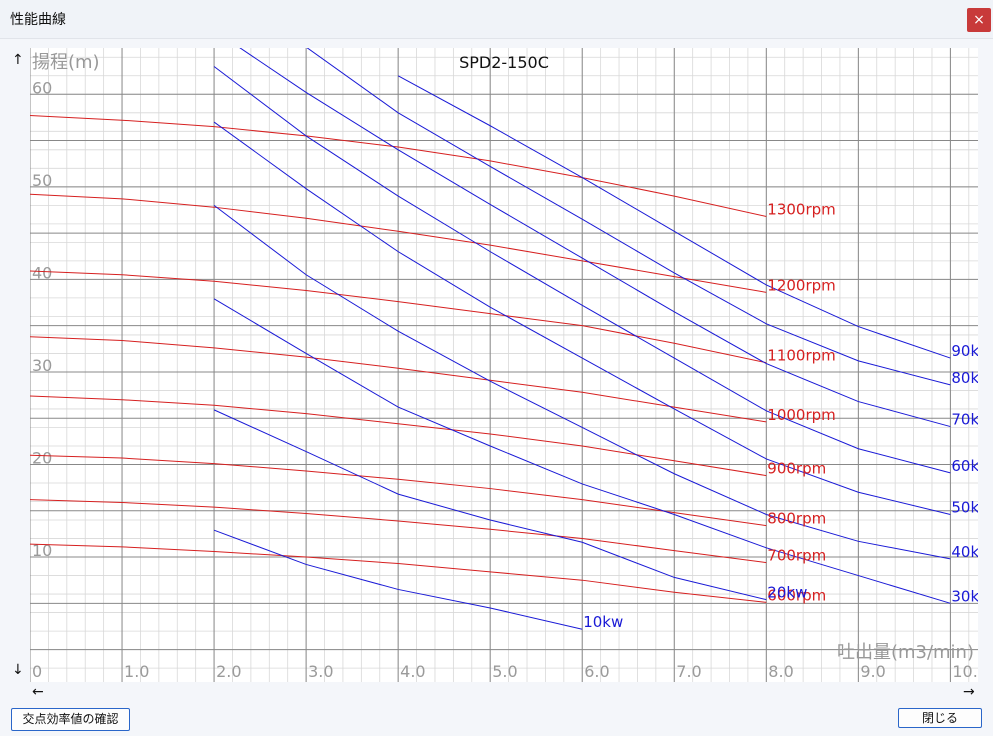  What do you see at coordinates (42, 272) in the screenshot?
I see `y-tick-label: 40` at bounding box center [42, 272].